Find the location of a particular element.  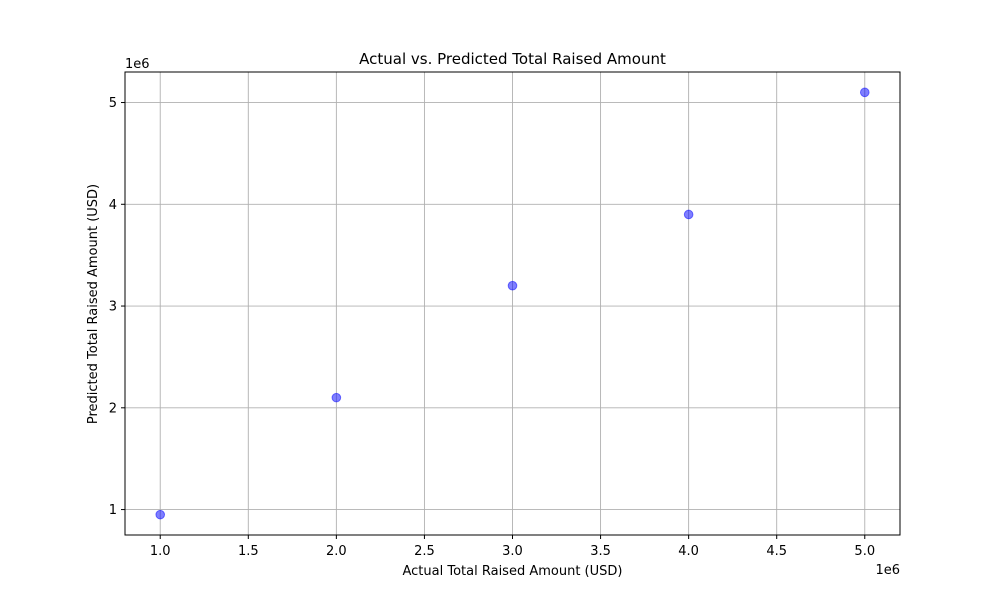

y-tick-label: 2 is located at coordinates (113, 408).